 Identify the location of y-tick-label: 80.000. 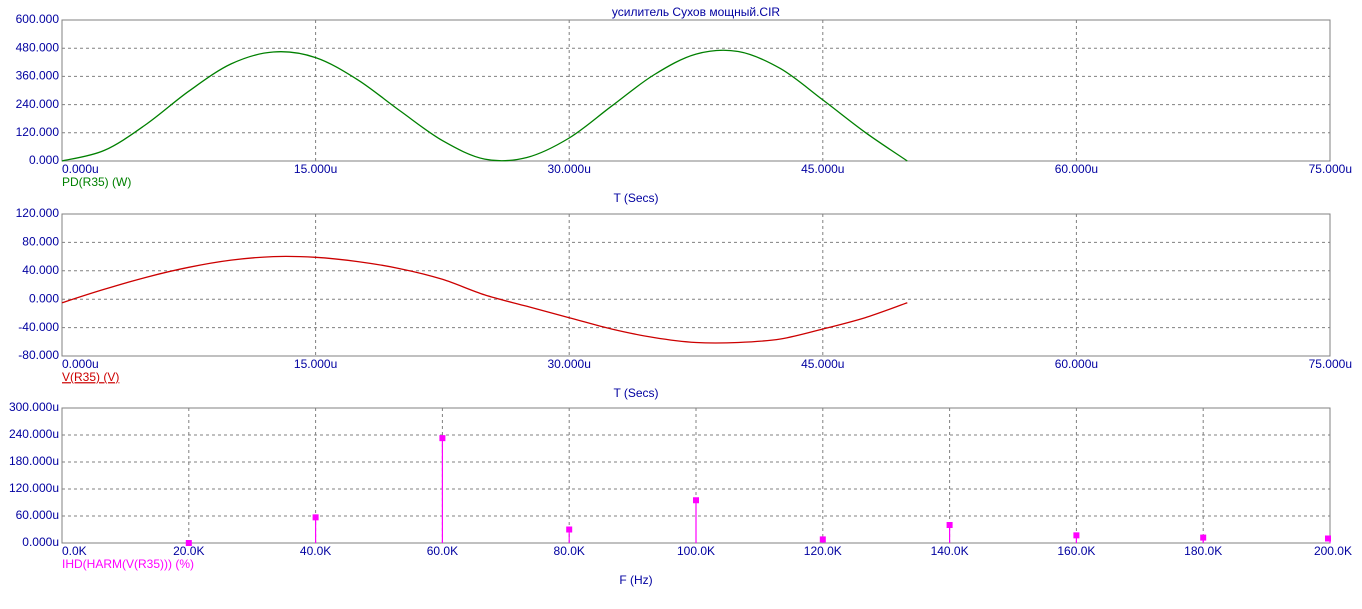
(40, 242).